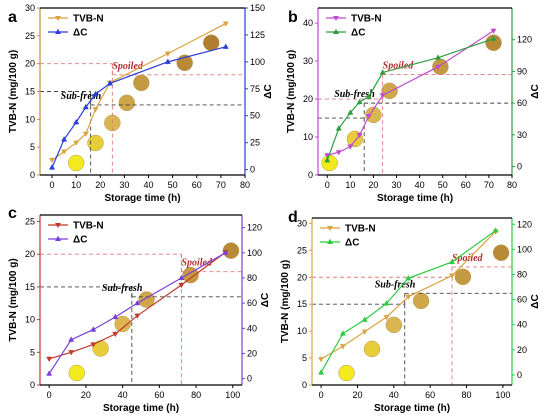  What do you see at coordinates (466, 185) in the screenshot?
I see `x-tick-label: 60` at bounding box center [466, 185].